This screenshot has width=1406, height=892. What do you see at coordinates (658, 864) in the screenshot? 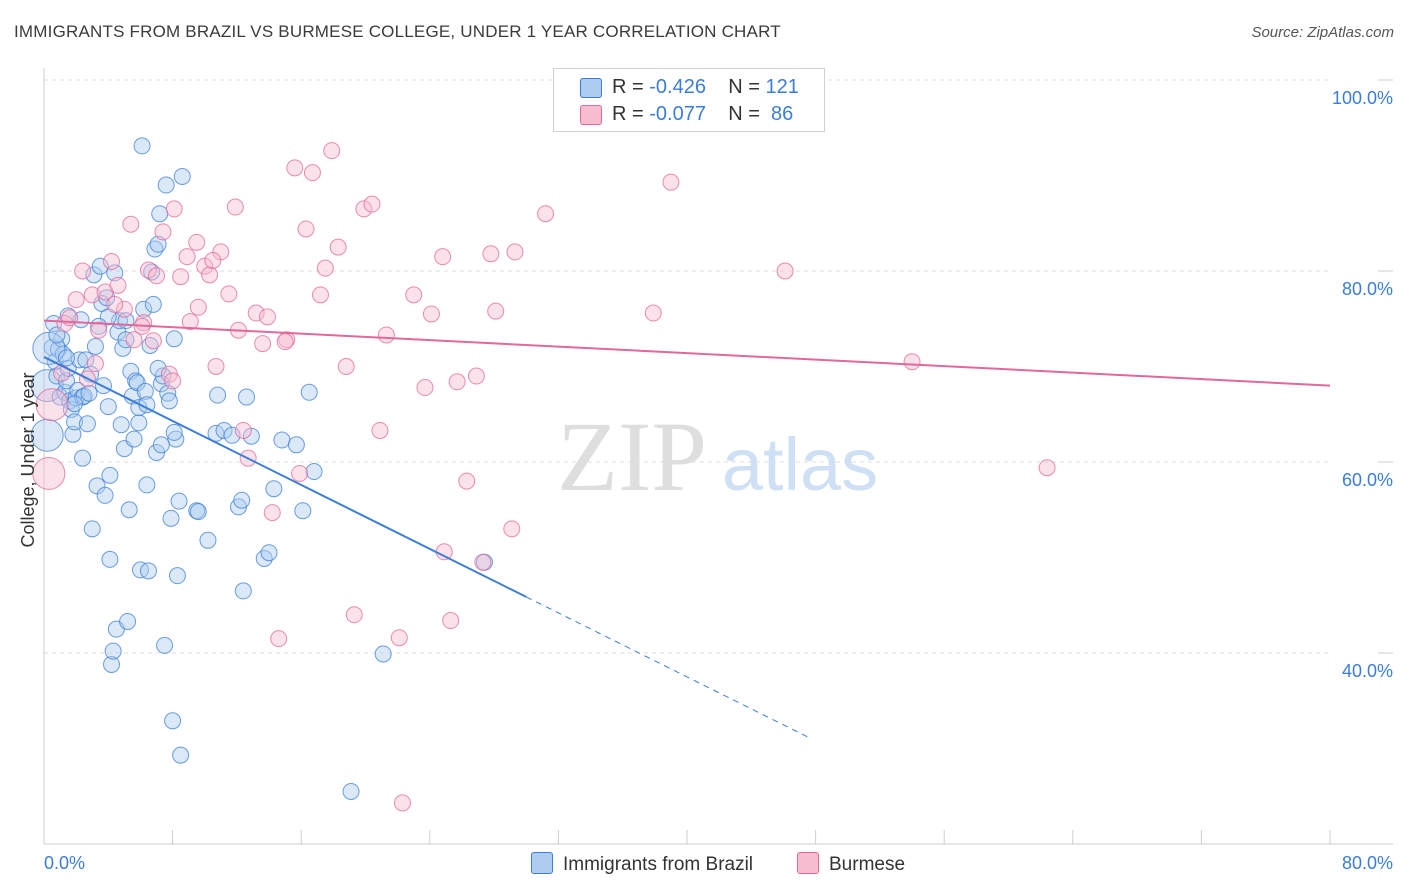
I see `bottom-legend-label-brazil: Immigrants from Brazil` at bounding box center [658, 864].